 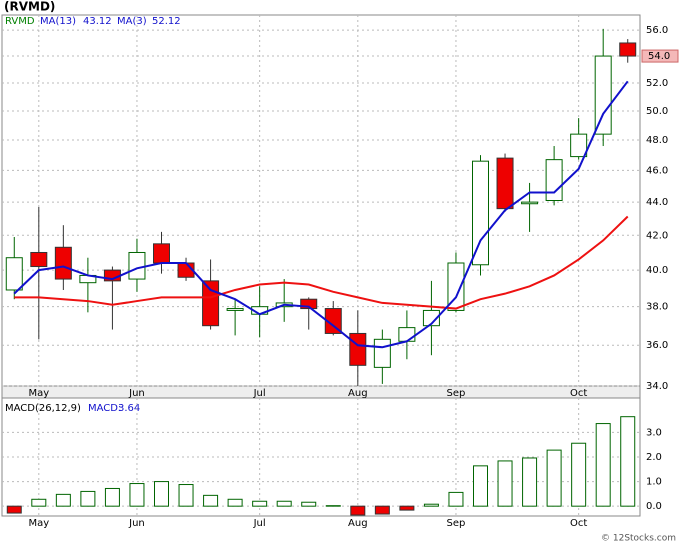 What do you see at coordinates (654, 506) in the screenshot?
I see `y-tick-label: 0.0` at bounding box center [654, 506].